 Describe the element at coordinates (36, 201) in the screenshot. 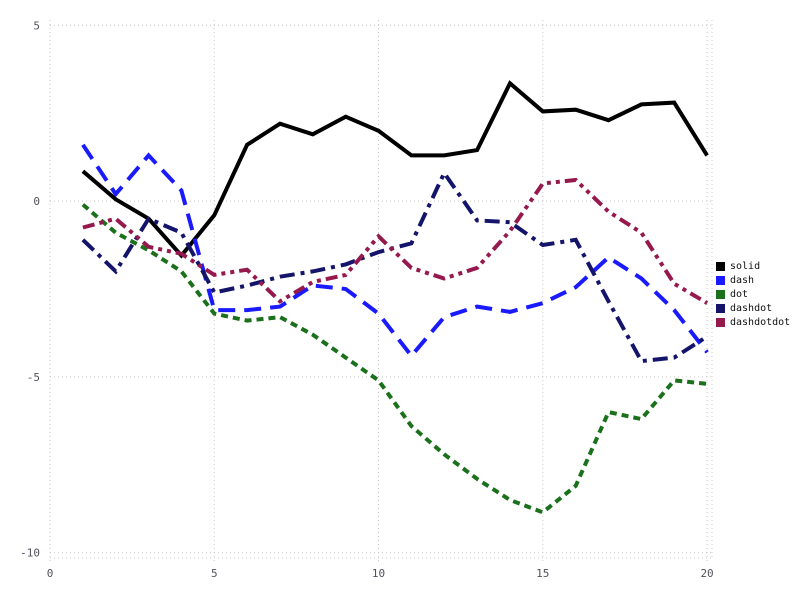

I see `y-tick-label: 0` at that location.